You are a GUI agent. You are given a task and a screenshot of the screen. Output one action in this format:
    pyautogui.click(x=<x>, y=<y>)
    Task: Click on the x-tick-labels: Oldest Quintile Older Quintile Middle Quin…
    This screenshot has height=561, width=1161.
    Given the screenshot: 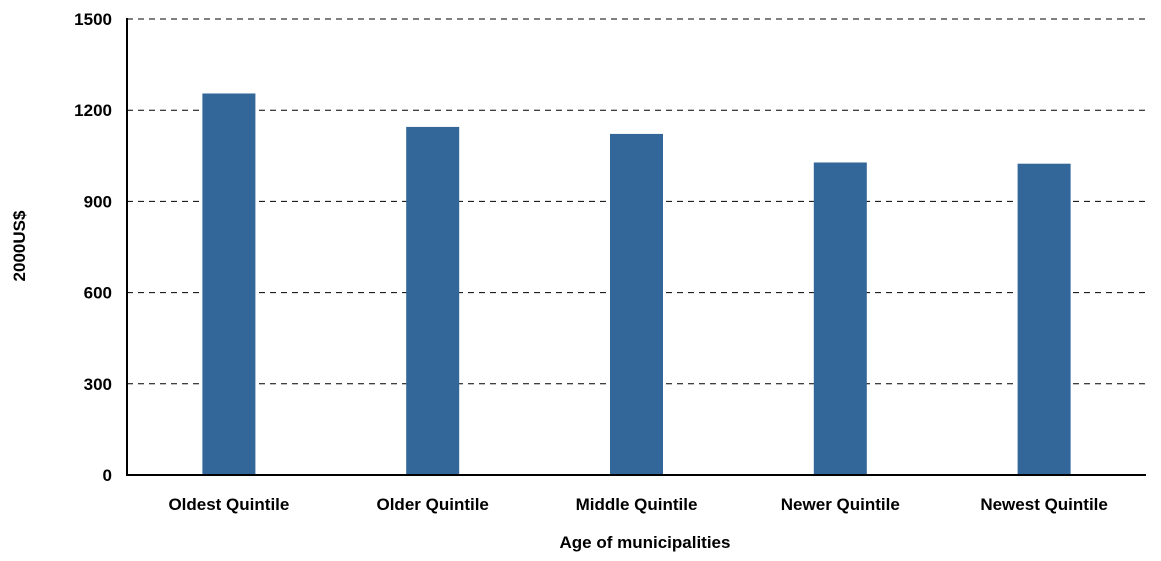 What is the action you would take?
    pyautogui.click(x=637, y=504)
    